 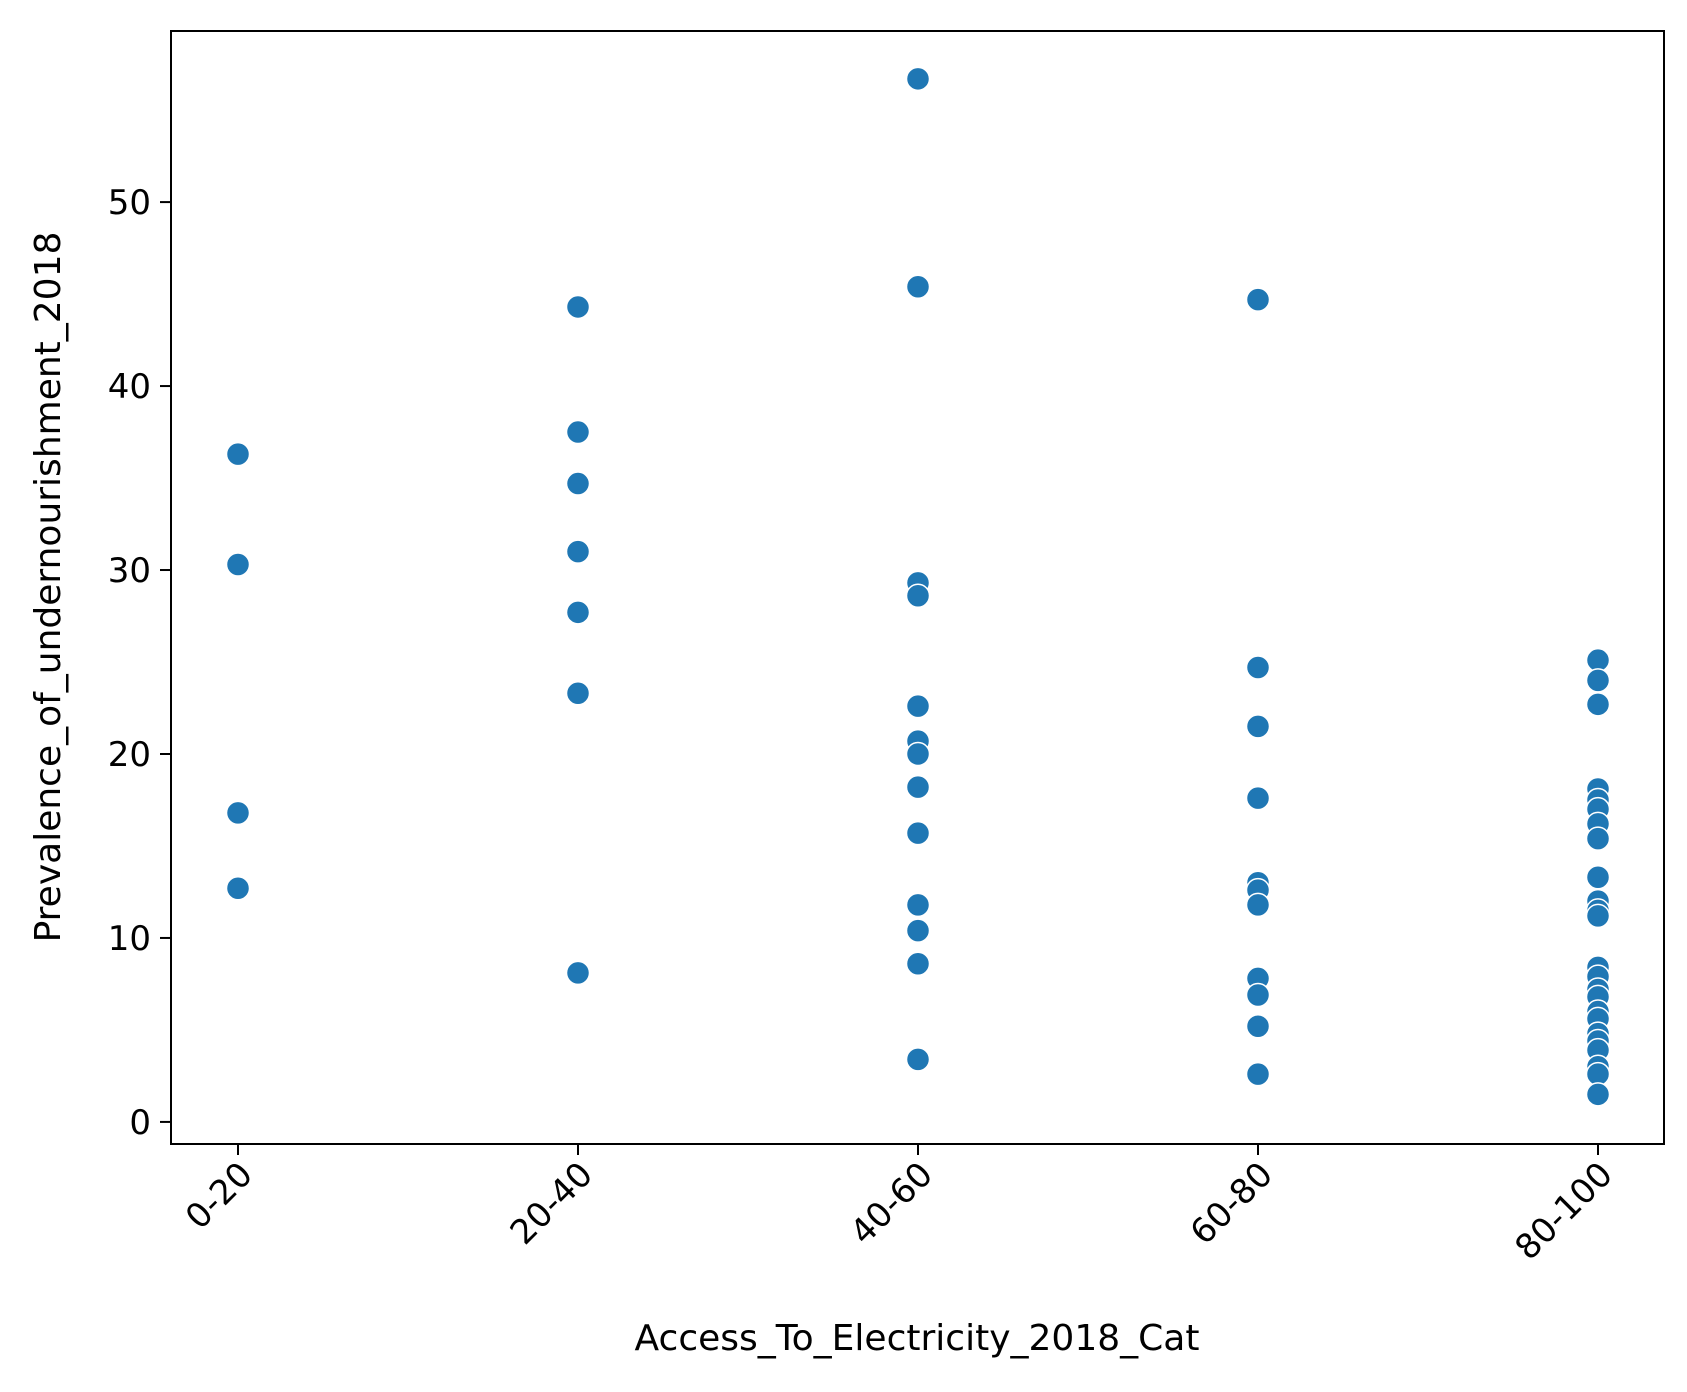 I want to click on y-tick-label: 30, so click(x=129, y=571).